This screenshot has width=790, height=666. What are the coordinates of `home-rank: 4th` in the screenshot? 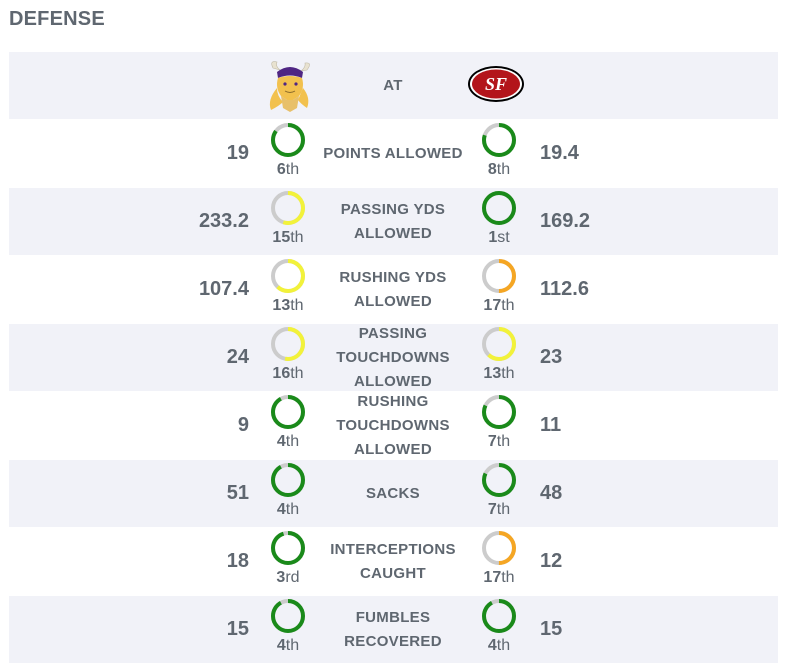 It's located at (499, 629).